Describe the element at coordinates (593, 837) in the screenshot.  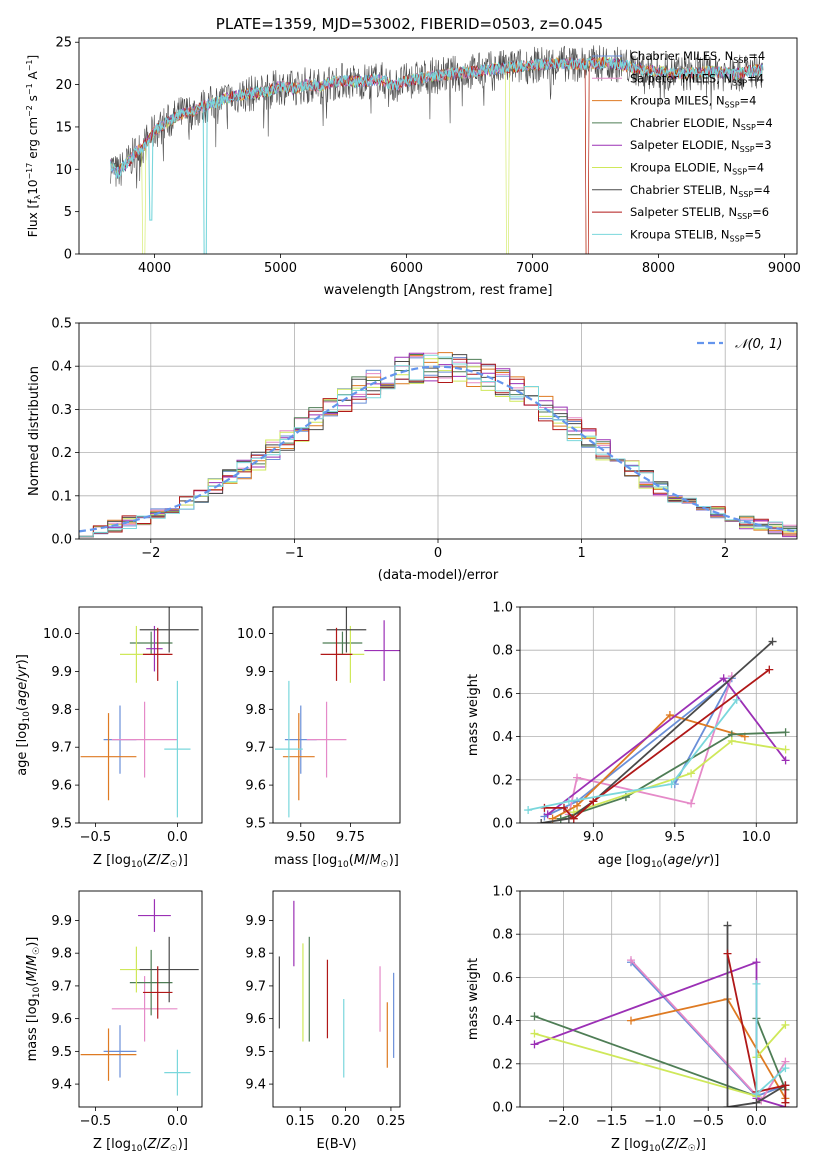
I see `x-tick-label: 9.0` at that location.